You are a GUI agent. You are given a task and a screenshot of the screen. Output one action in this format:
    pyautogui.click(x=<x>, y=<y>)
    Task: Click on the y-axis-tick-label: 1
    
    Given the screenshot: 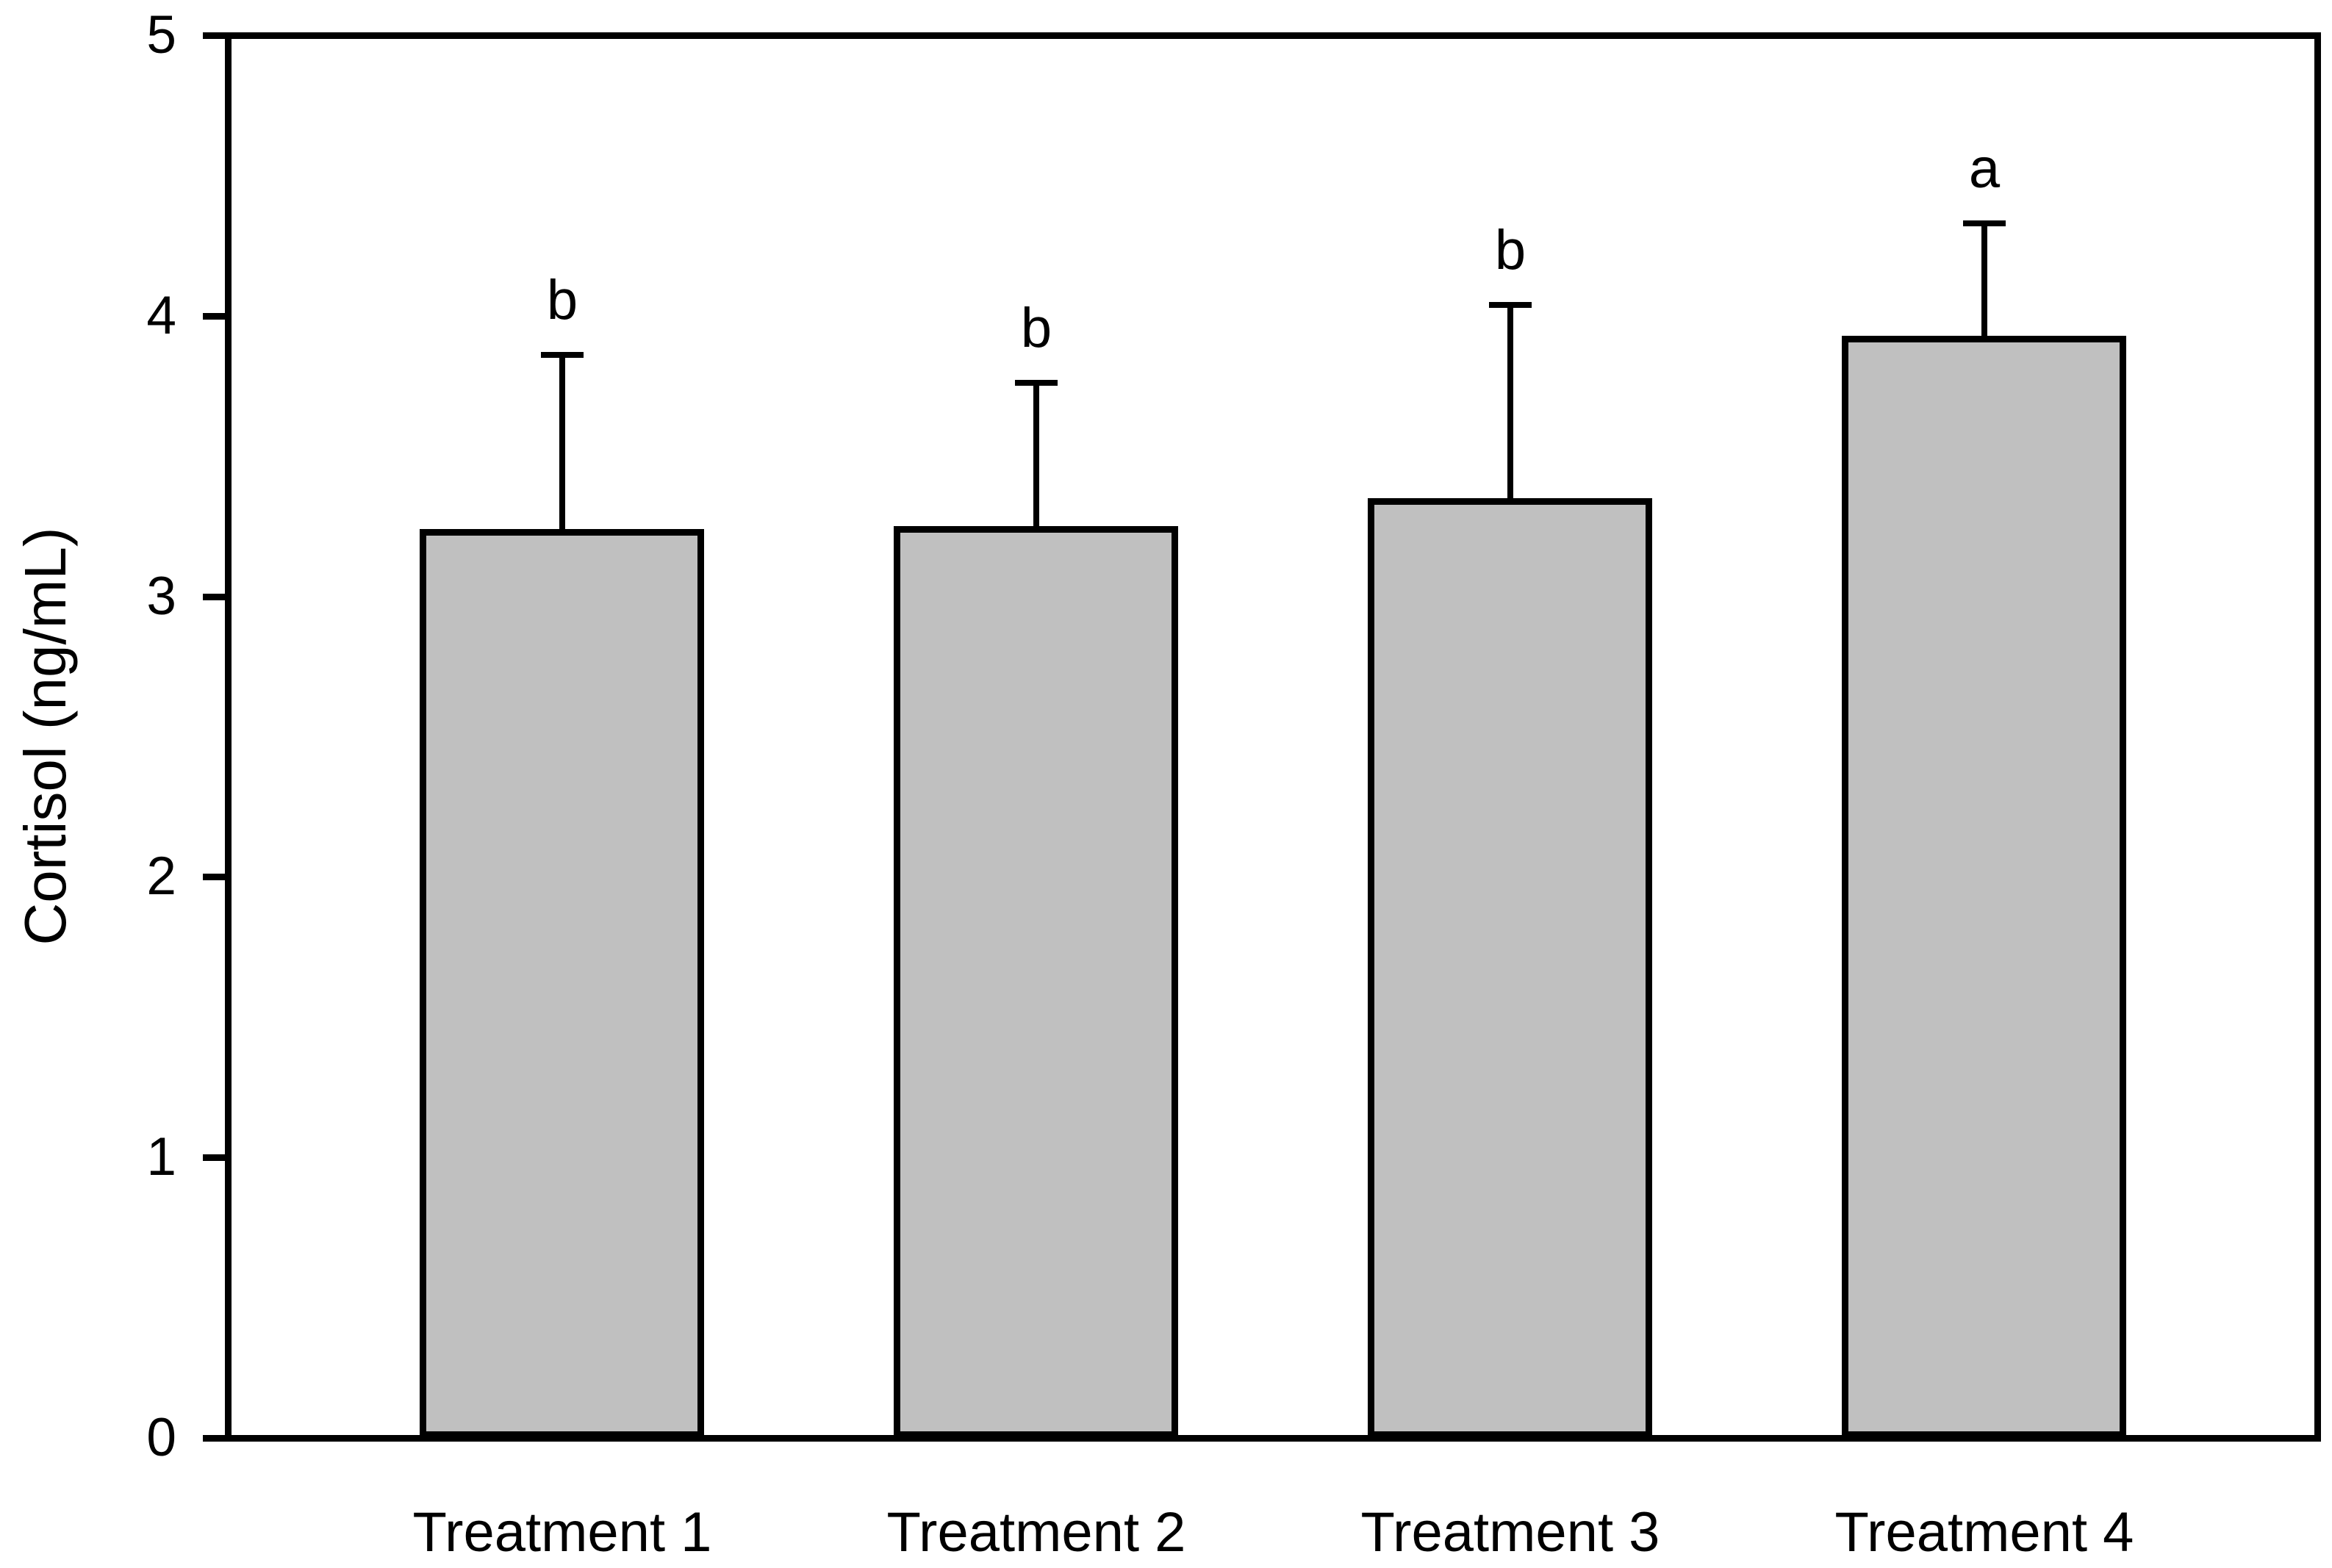 What is the action you would take?
    pyautogui.click(x=161, y=1157)
    